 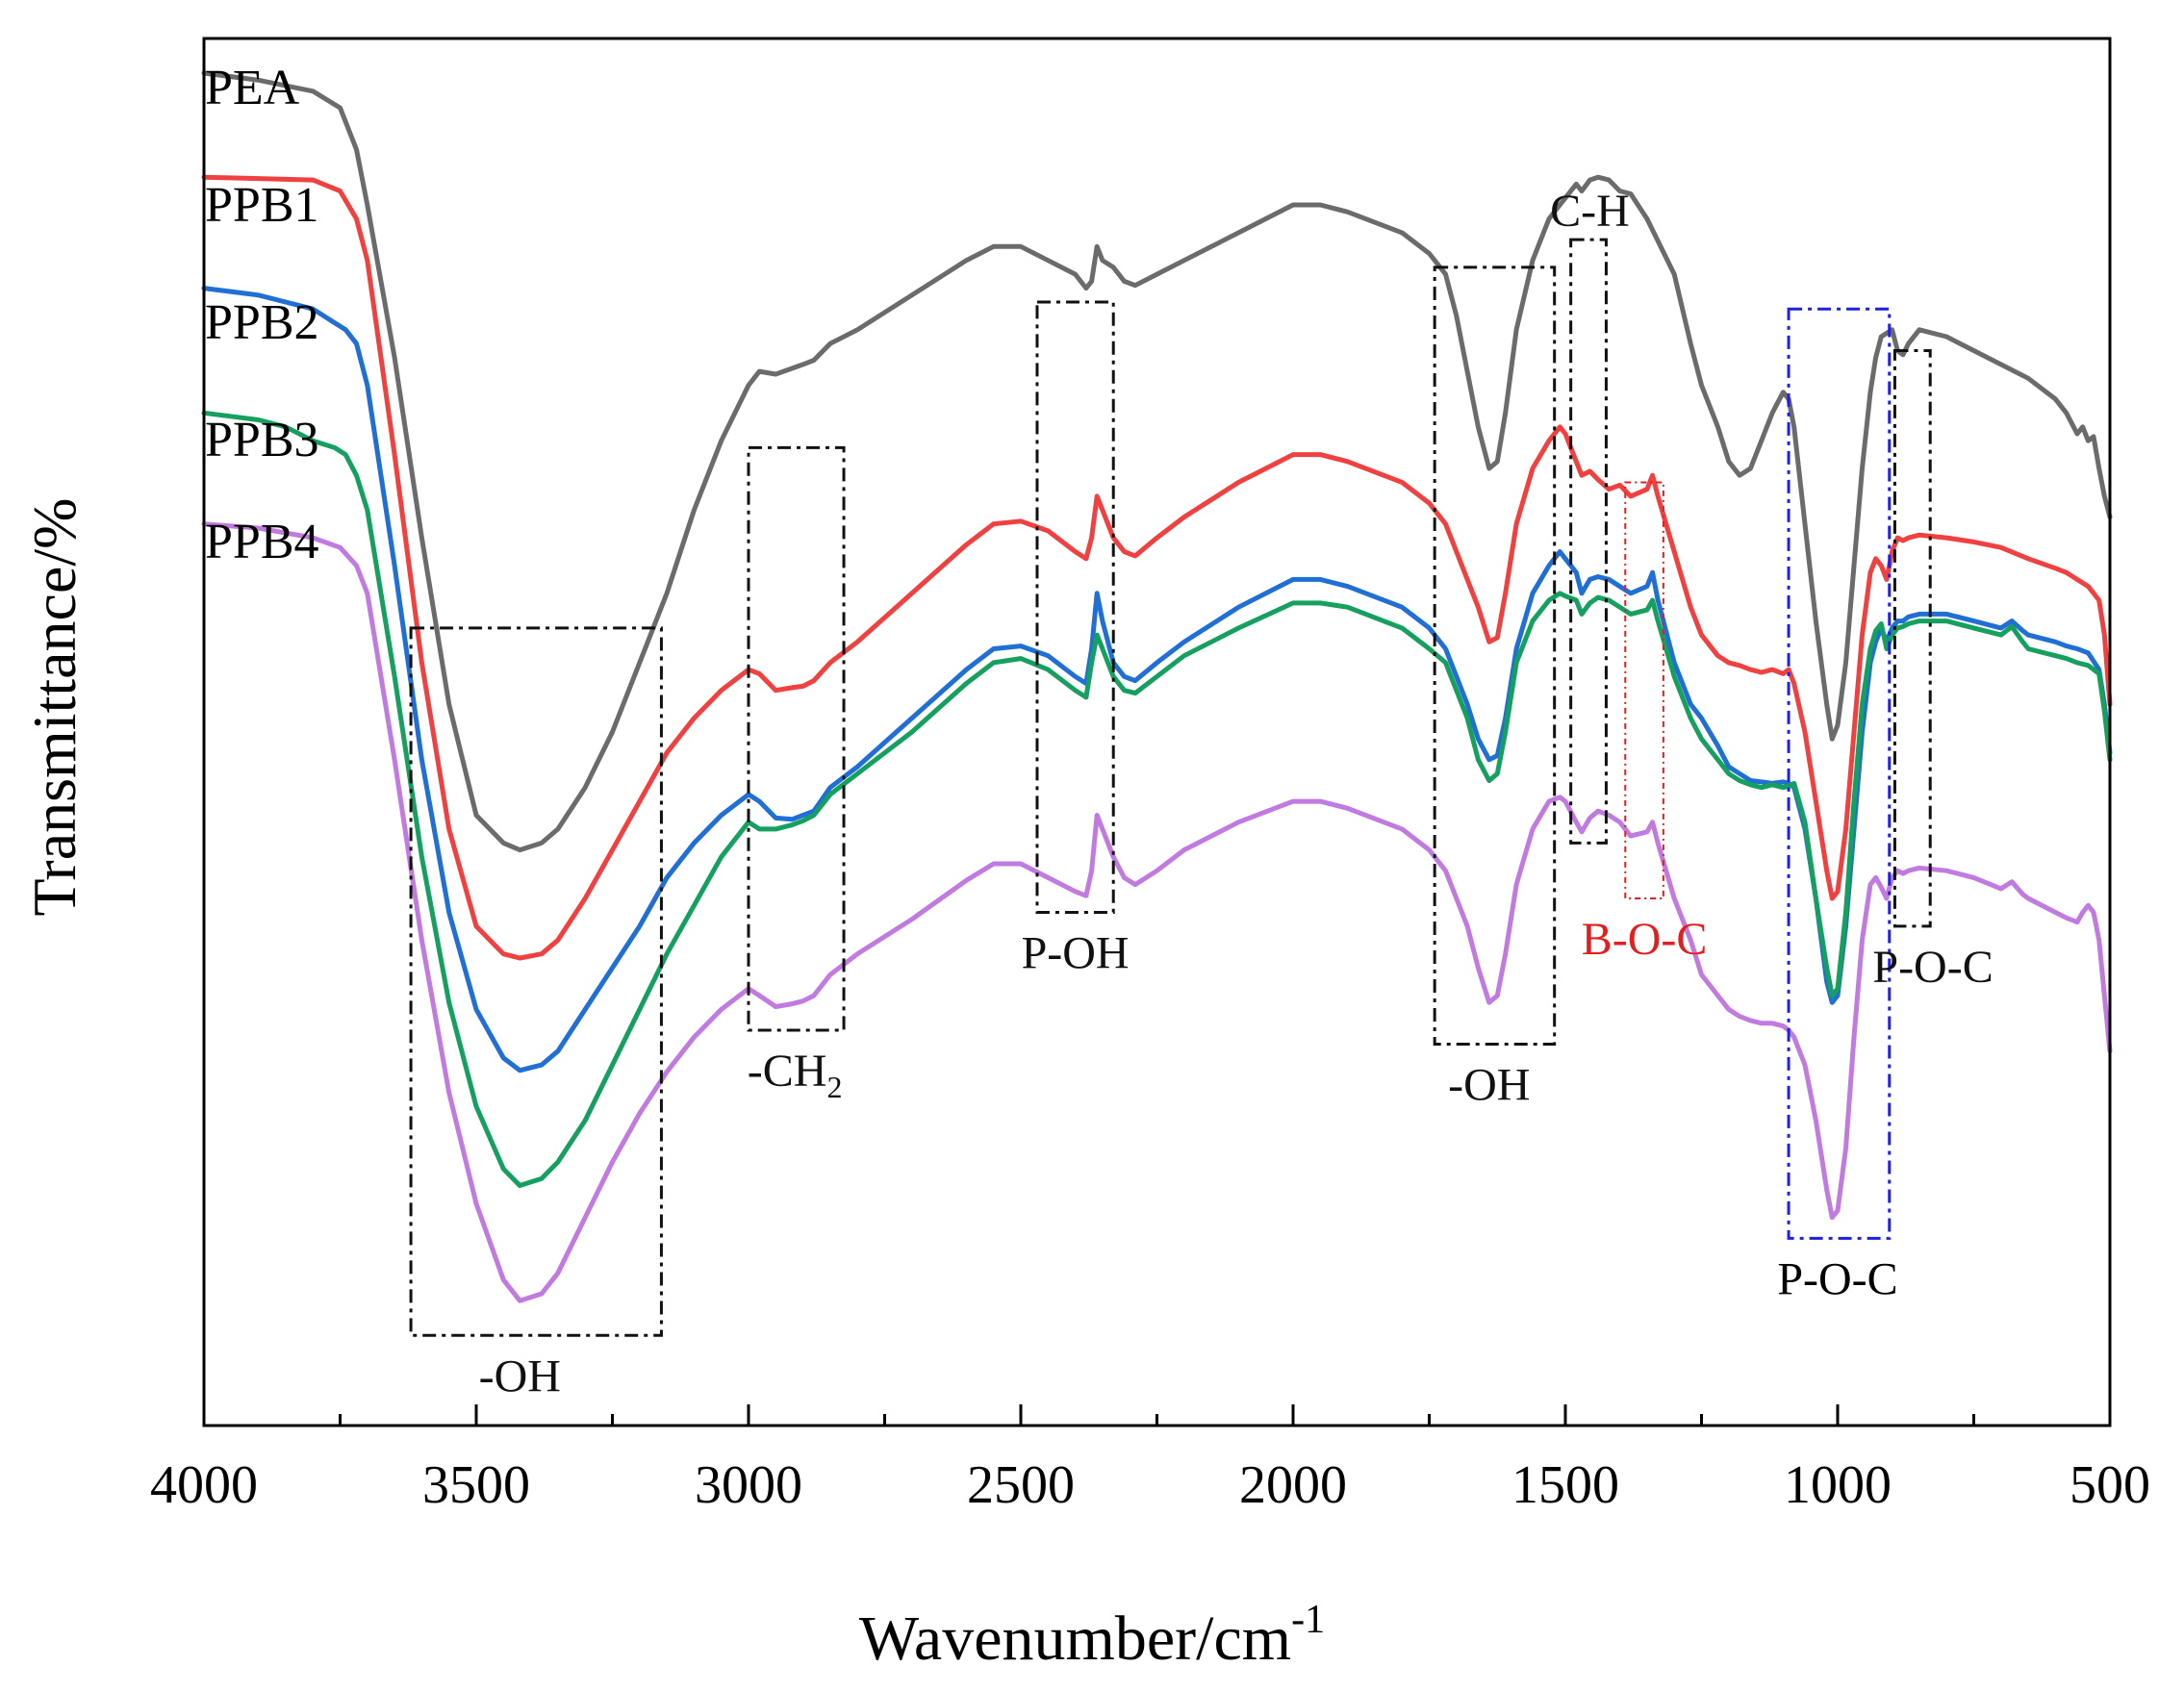 I want to click on annotation-label-6: B-O-C, so click(x=1645, y=939).